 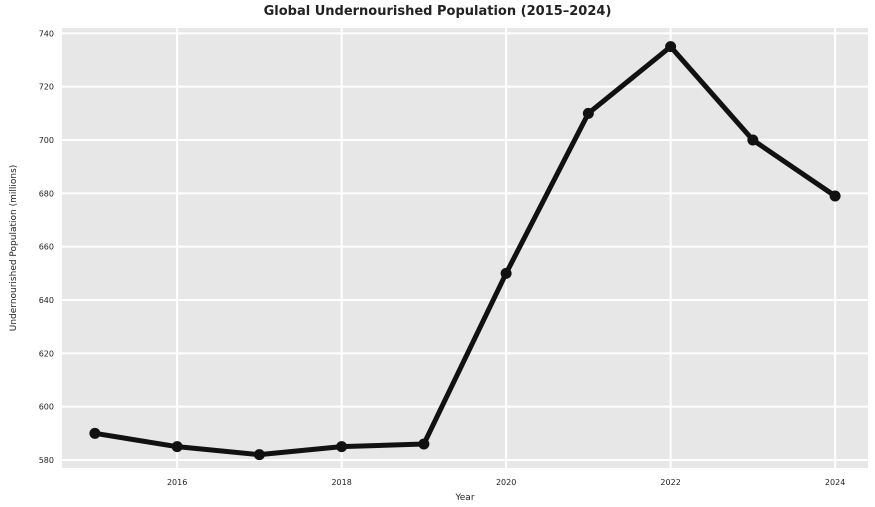 What do you see at coordinates (46, 33) in the screenshot?
I see `y-tick-label: 740` at bounding box center [46, 33].